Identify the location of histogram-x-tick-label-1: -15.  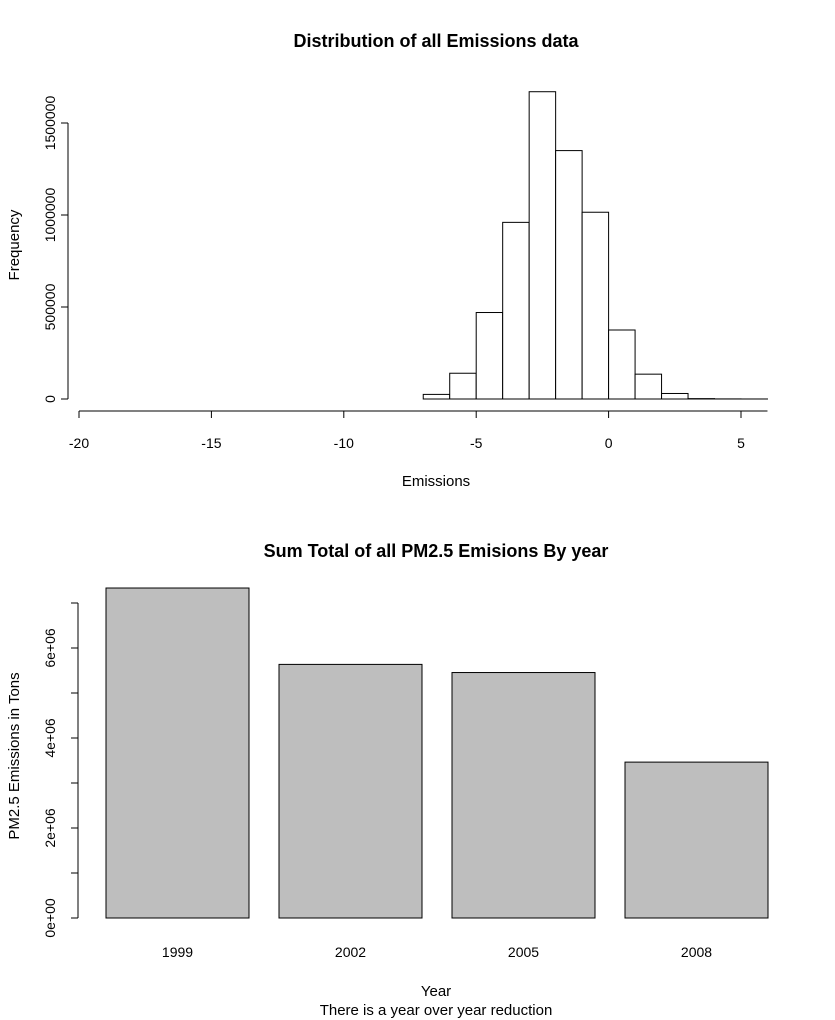
(211, 443).